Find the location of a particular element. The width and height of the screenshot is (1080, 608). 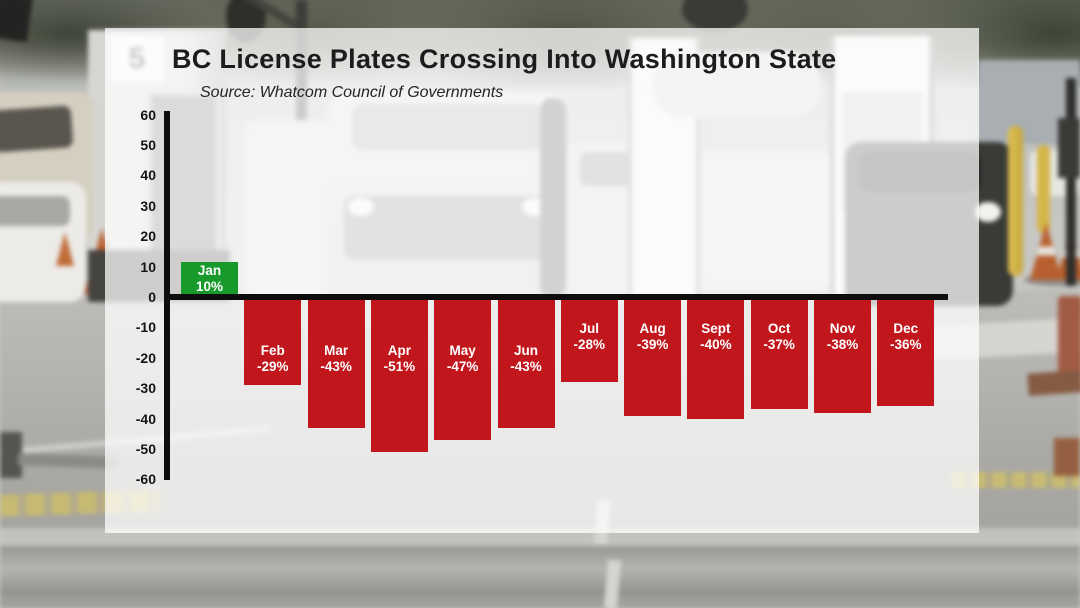

bar-label: May -47% is located at coordinates (462, 359).